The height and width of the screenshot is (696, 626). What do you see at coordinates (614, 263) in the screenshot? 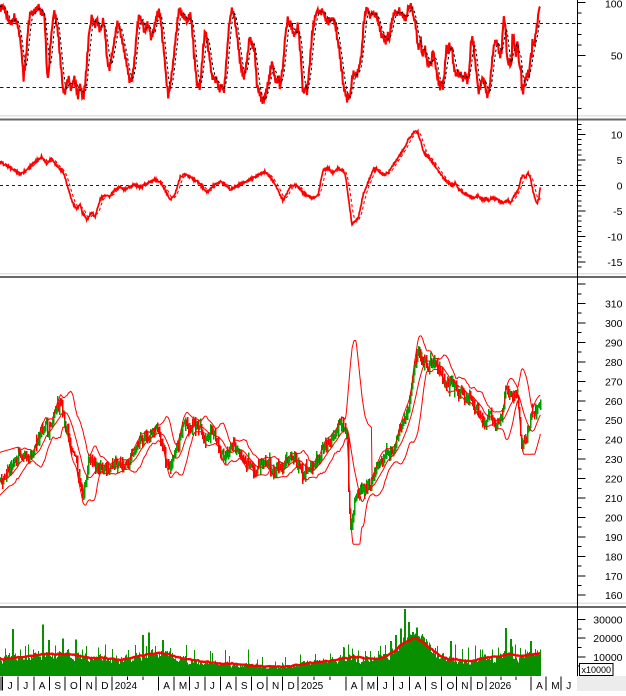
I see `svg-text: -15` at bounding box center [614, 263].